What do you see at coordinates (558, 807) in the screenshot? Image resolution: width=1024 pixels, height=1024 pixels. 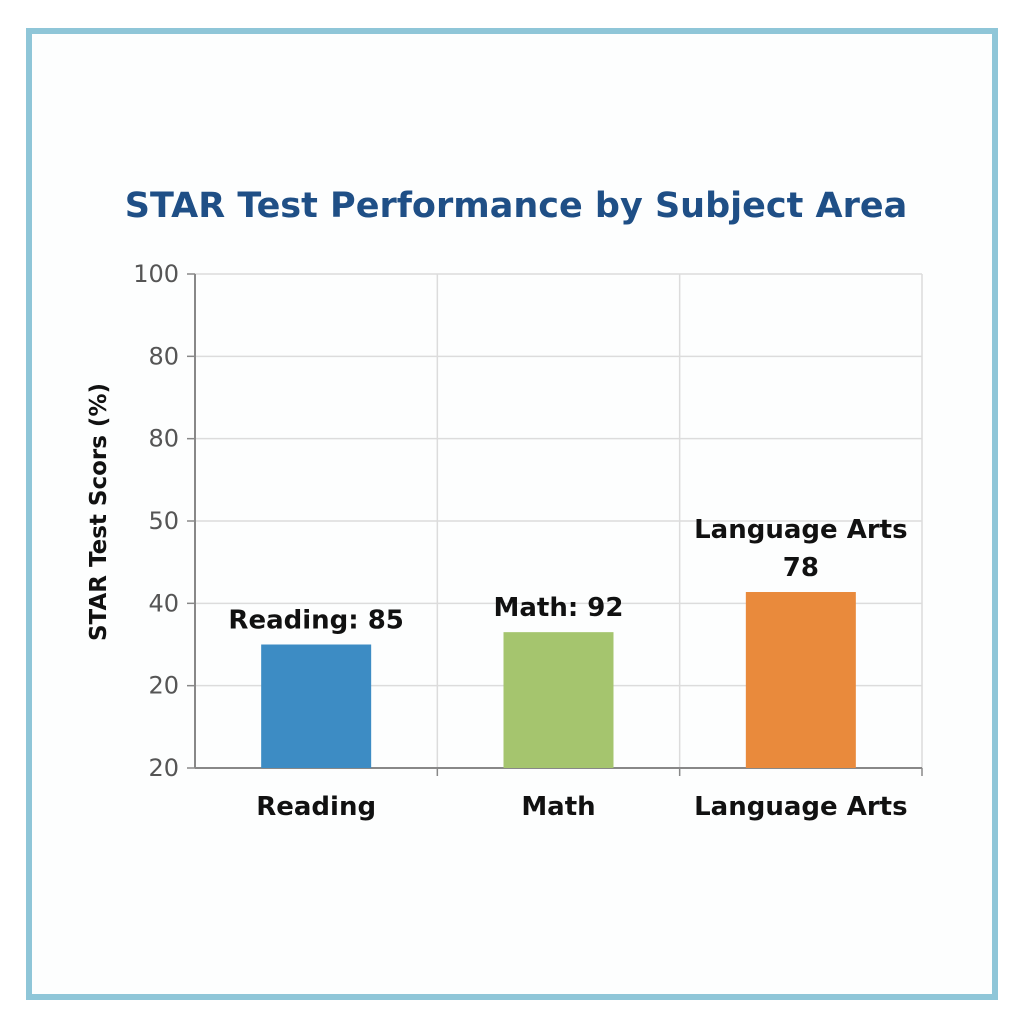 I see `x-tick-label: Math` at bounding box center [558, 807].